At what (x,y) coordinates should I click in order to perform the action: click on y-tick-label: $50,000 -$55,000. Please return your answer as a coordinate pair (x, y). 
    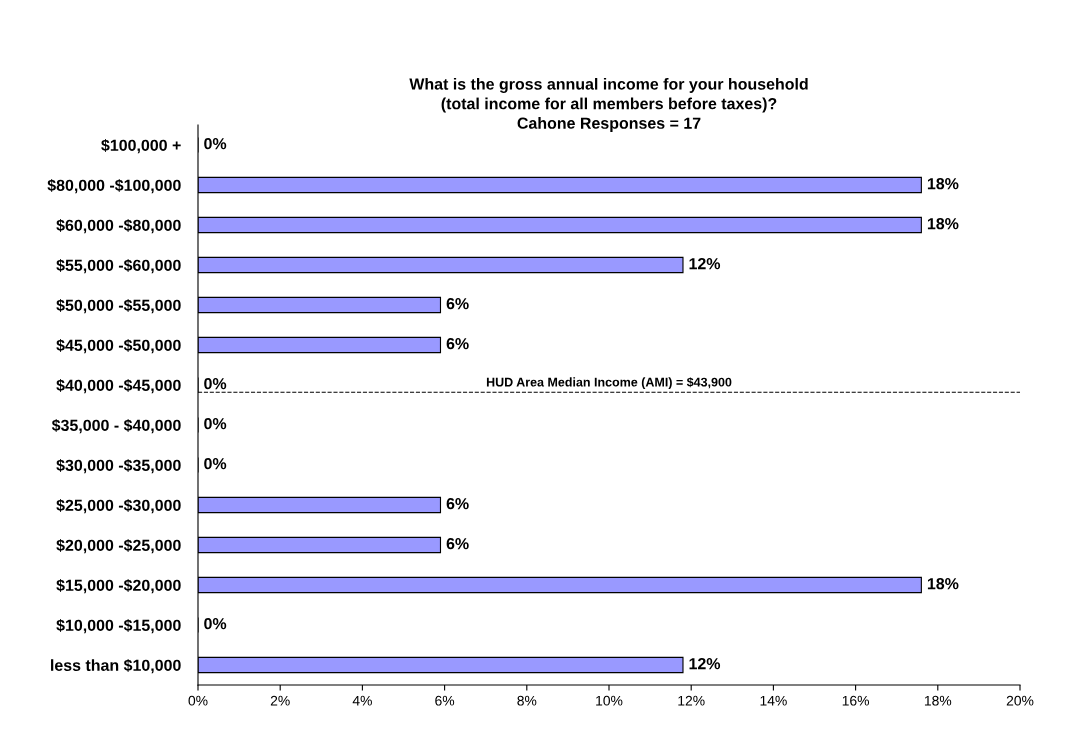
    Looking at the image, I should click on (118, 306).